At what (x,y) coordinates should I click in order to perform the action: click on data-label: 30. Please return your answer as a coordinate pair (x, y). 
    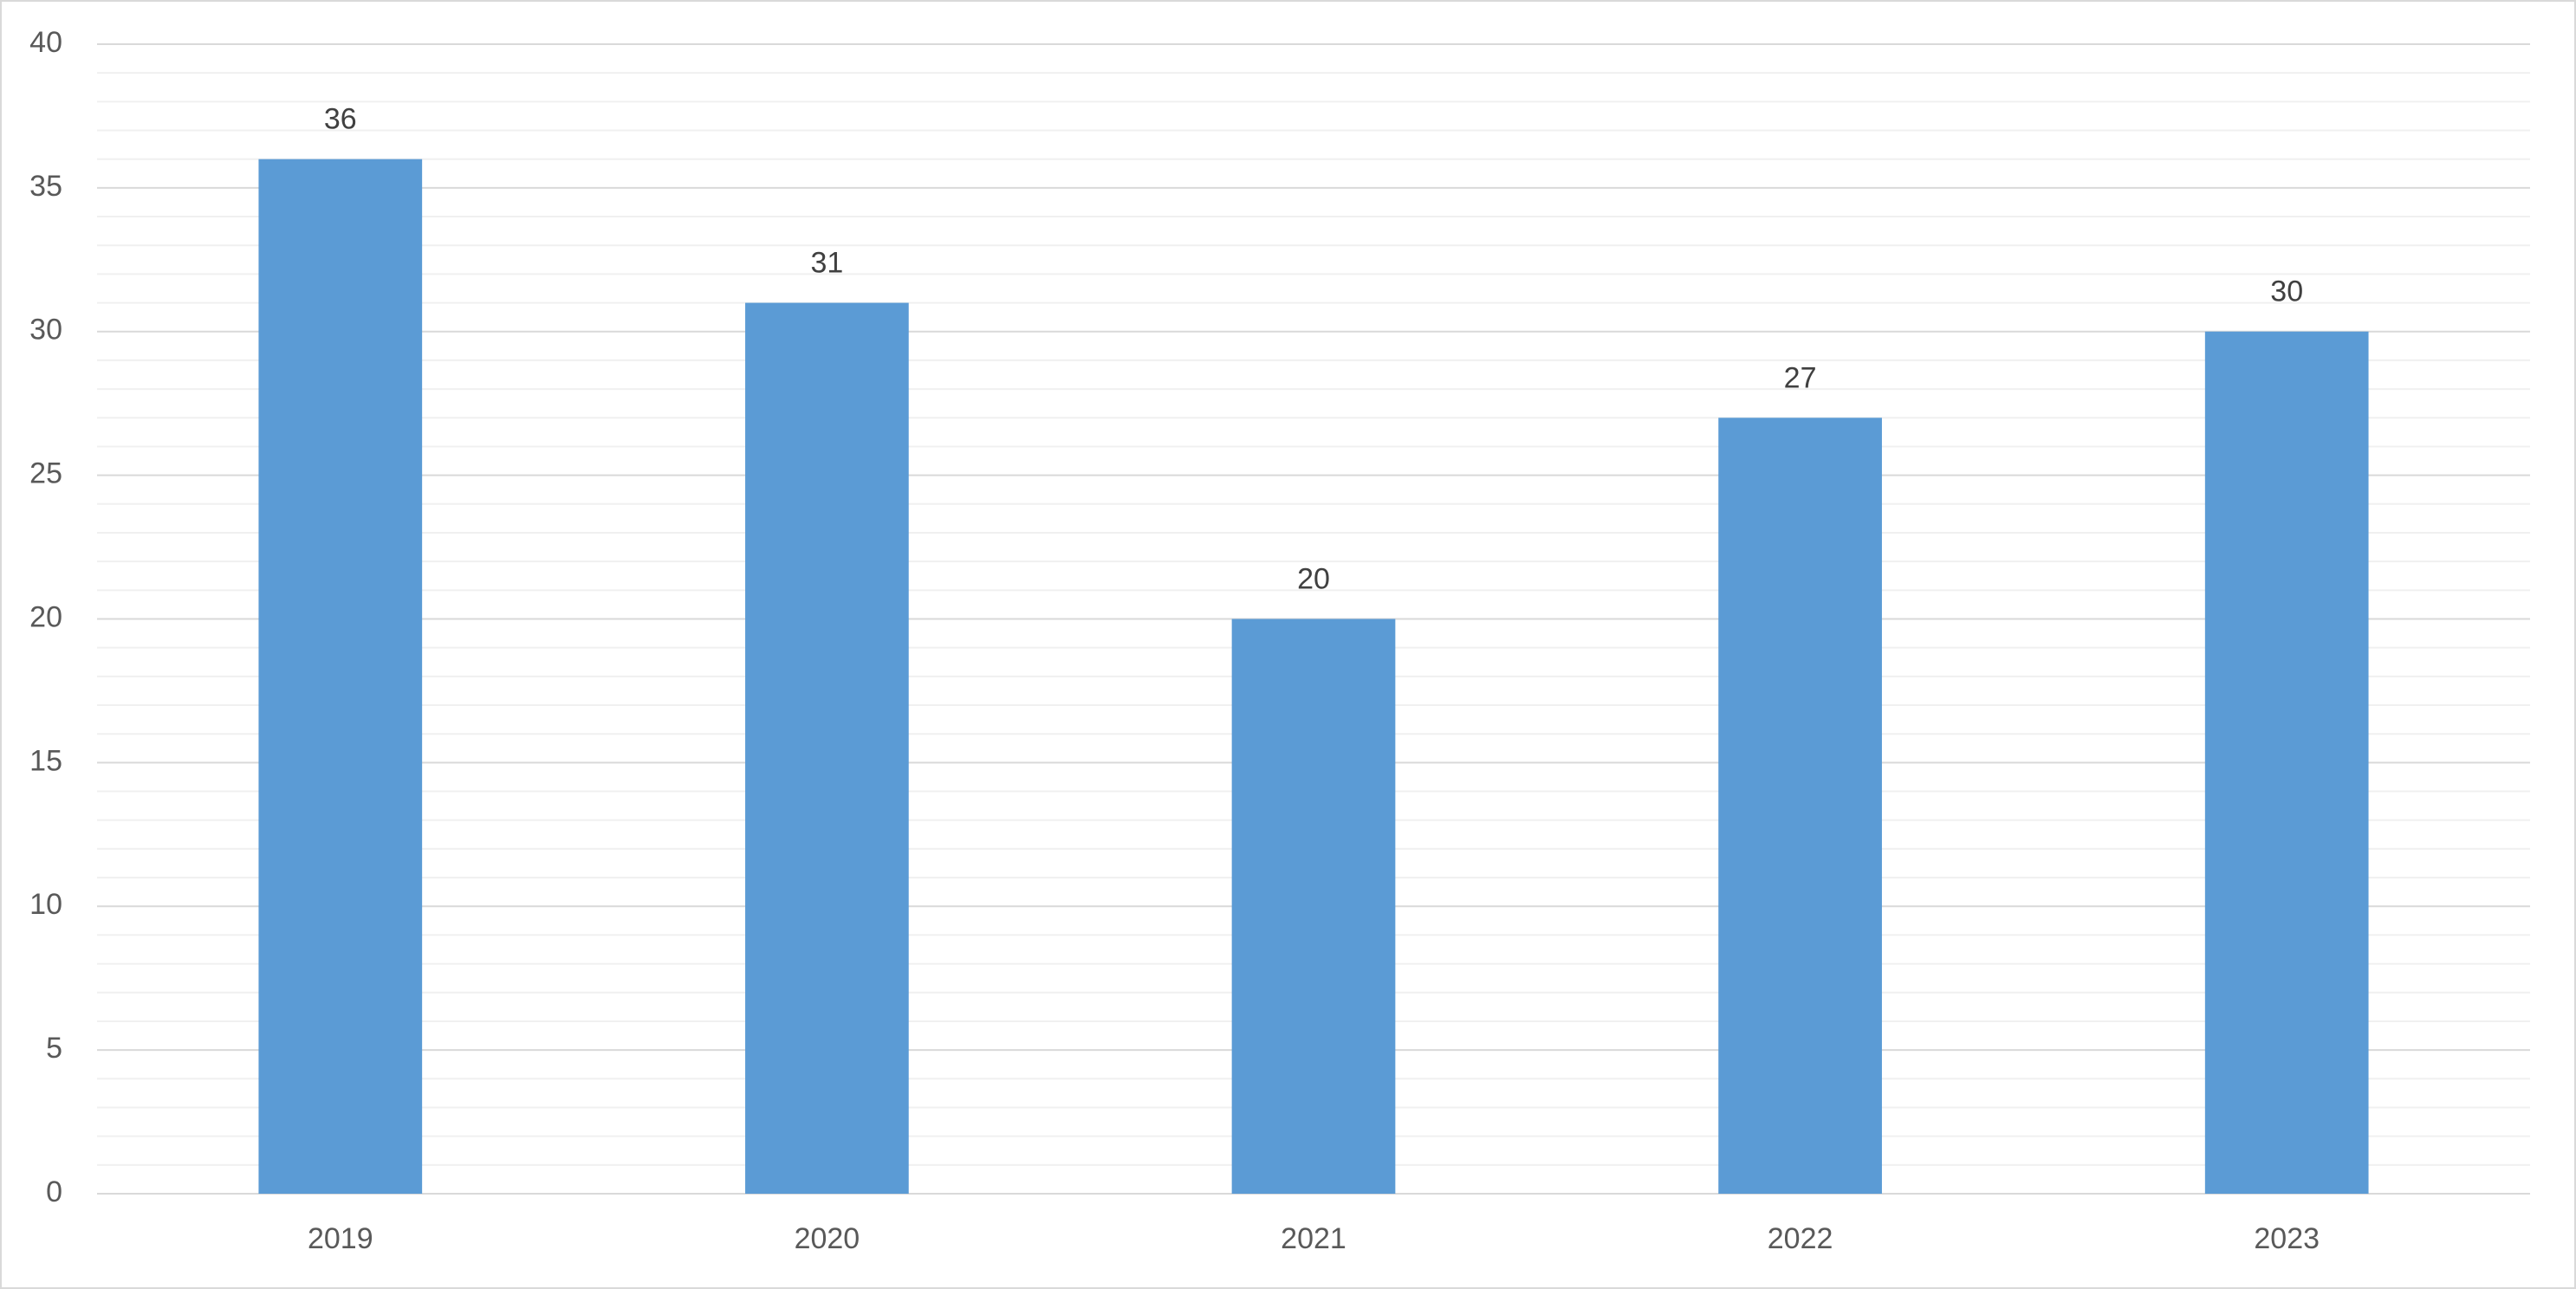
    Looking at the image, I should click on (2287, 291).